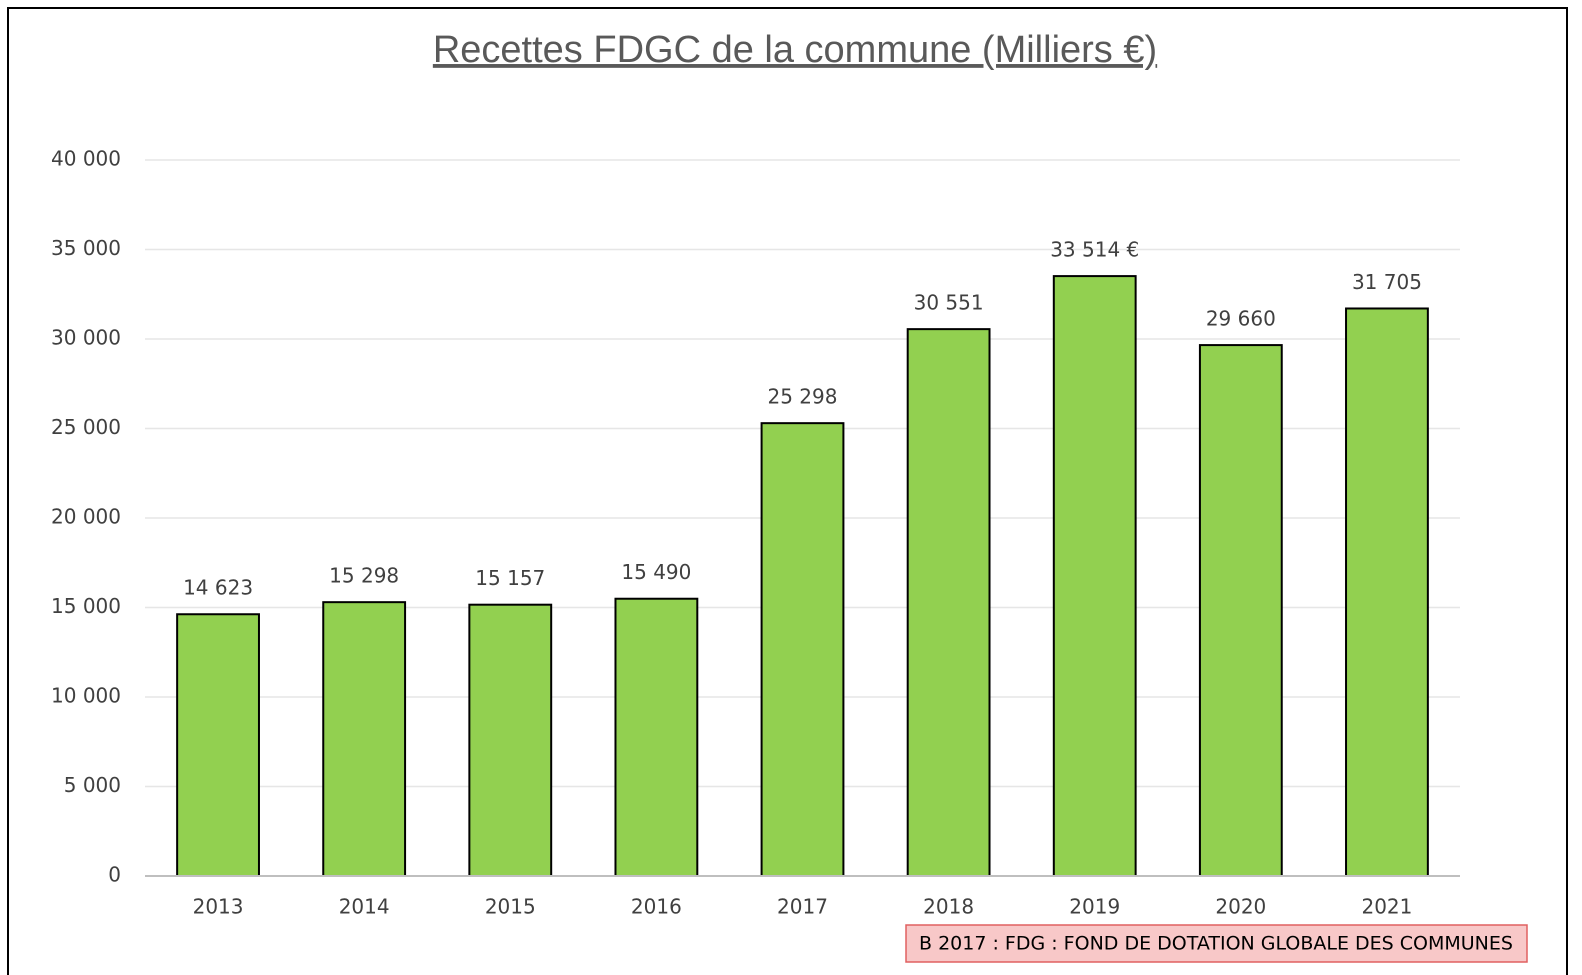 This screenshot has height=975, width=1582. I want to click on data-label: 25 298, so click(803, 397).